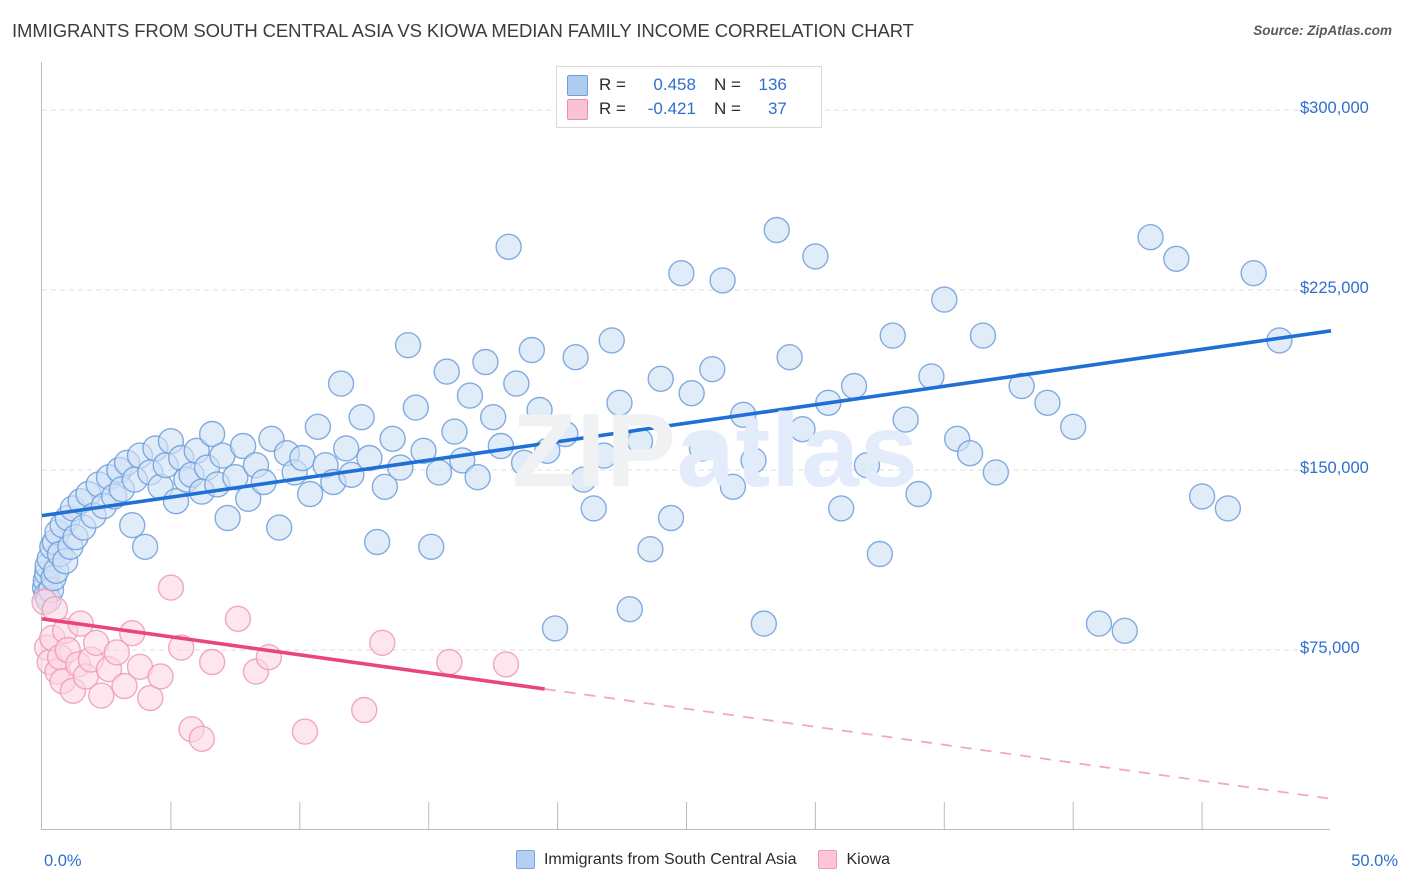 The image size is (1406, 892). I want to click on y-axis-tick-label: $225,000, so click(1334, 288).